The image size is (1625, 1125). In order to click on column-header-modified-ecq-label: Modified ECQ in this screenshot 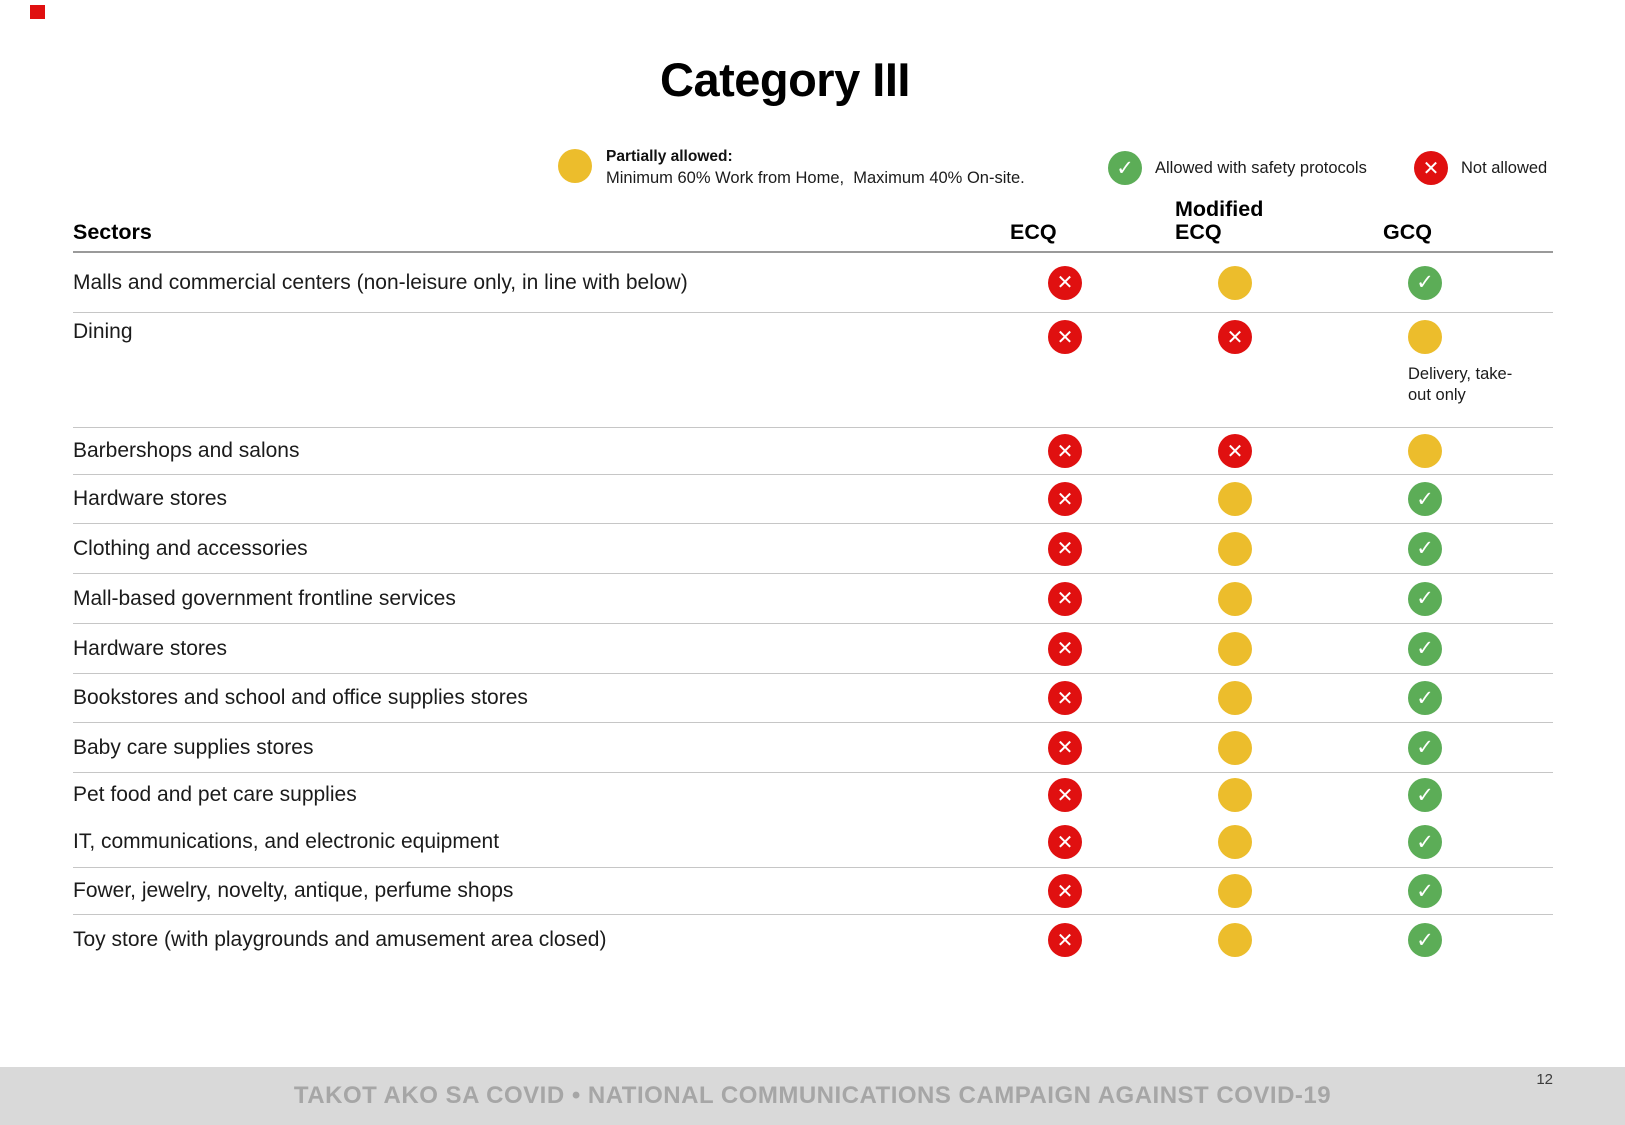, I will do `click(1219, 220)`.